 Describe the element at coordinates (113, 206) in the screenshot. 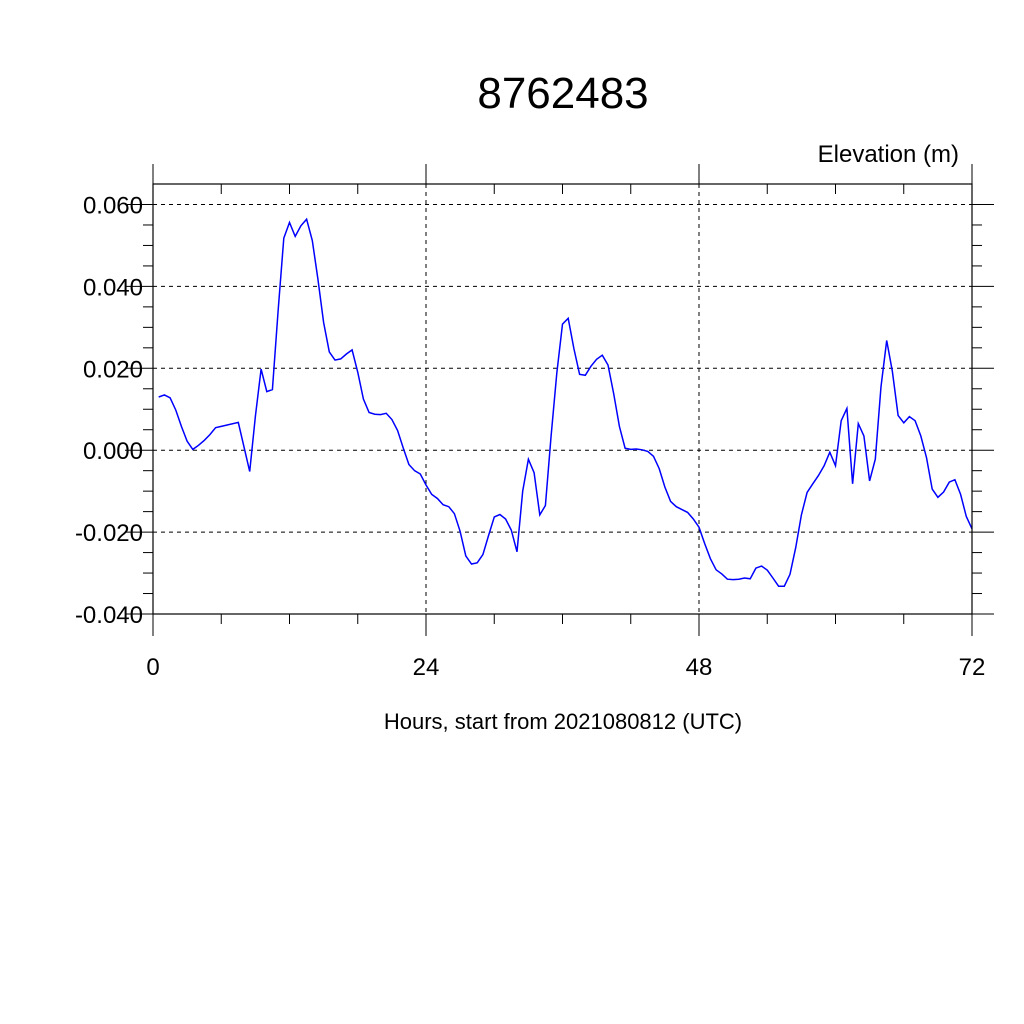

I see `y-tick-label: 0.060` at that location.